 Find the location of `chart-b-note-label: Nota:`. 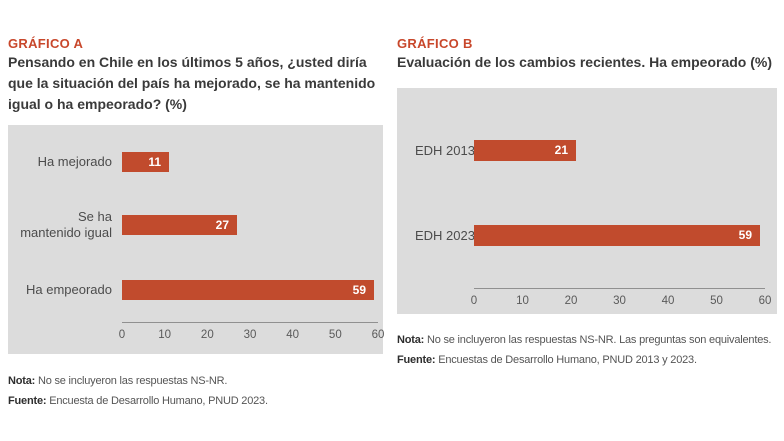

chart-b-note-label: Nota: is located at coordinates (411, 340).